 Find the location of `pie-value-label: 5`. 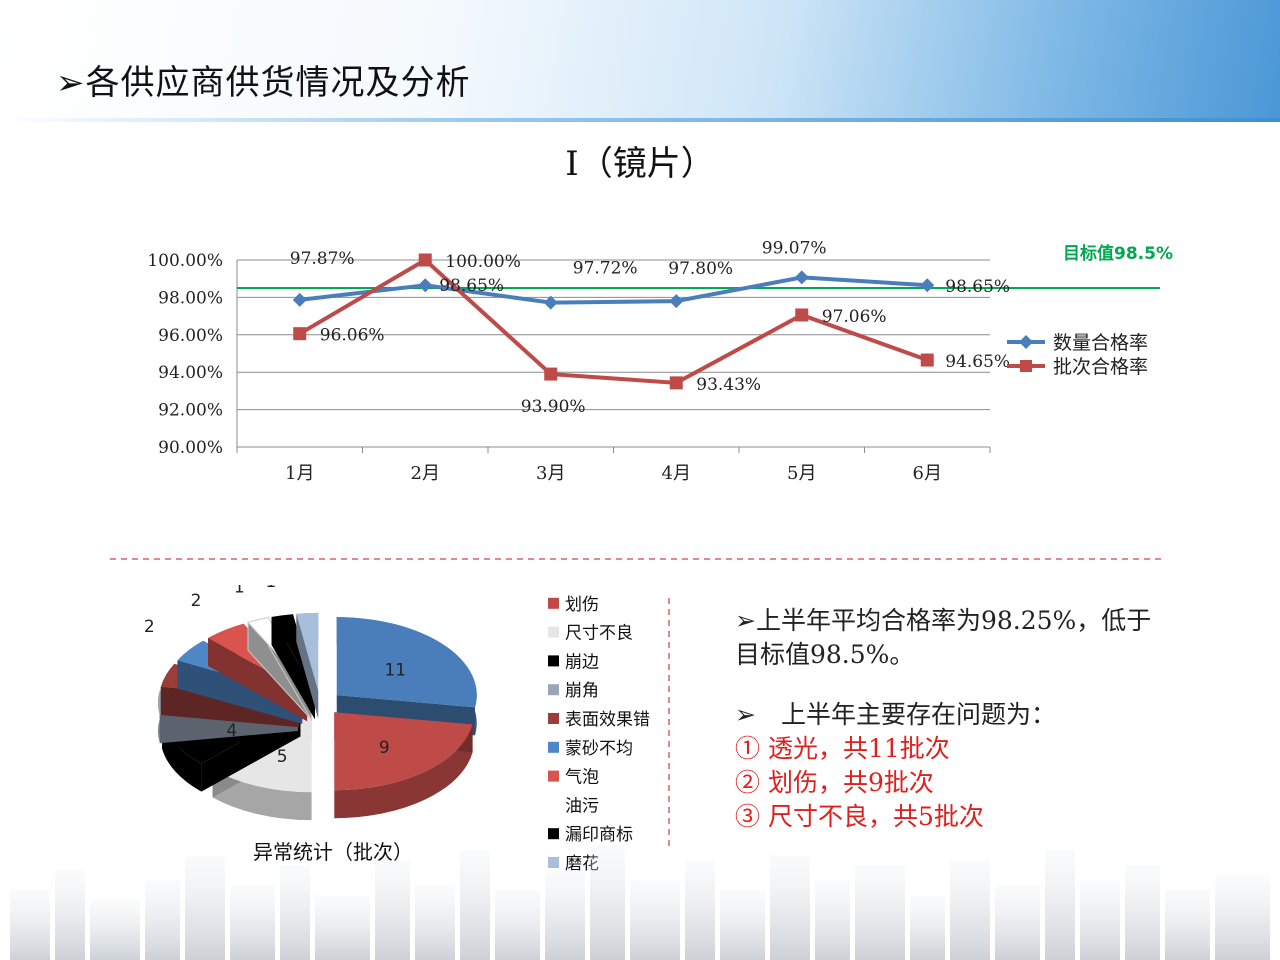

pie-value-label: 5 is located at coordinates (282, 757).